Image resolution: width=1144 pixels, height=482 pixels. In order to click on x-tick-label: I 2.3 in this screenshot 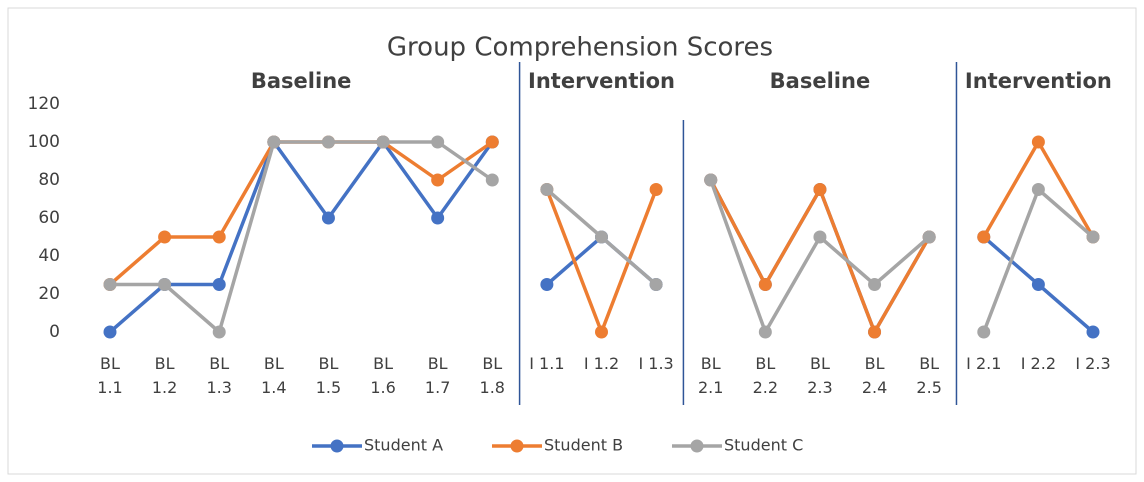, I will do `click(1093, 363)`.